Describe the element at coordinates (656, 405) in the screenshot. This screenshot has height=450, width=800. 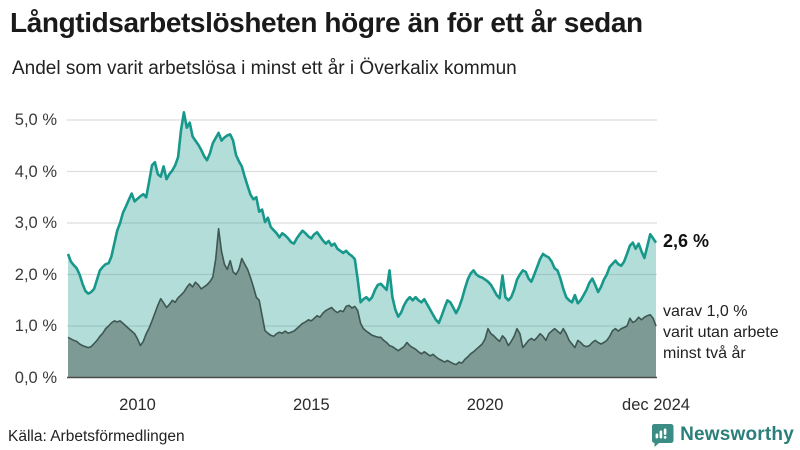
I see `x-tick-label: dec 2024` at that location.